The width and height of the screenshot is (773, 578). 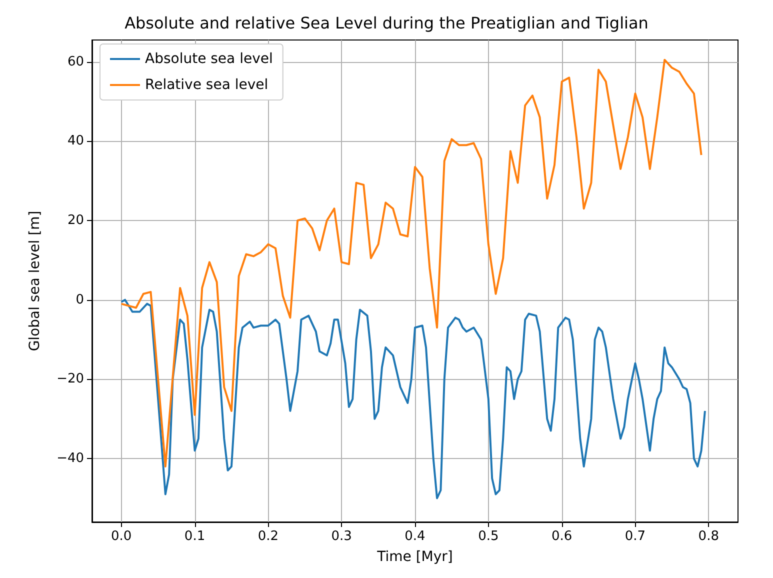 What do you see at coordinates (75, 141) in the screenshot?
I see `y-tick-label: 40` at bounding box center [75, 141].